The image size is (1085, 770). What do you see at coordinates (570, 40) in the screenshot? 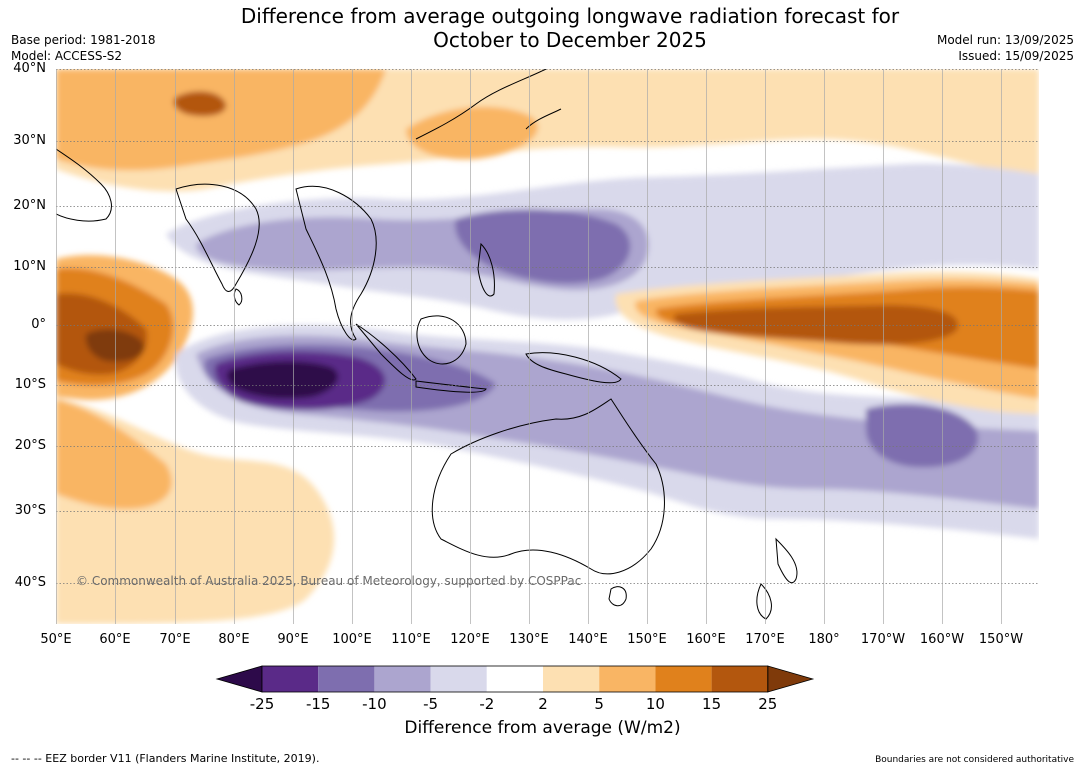
I see `title-line-2: October to December 2025` at bounding box center [570, 40].